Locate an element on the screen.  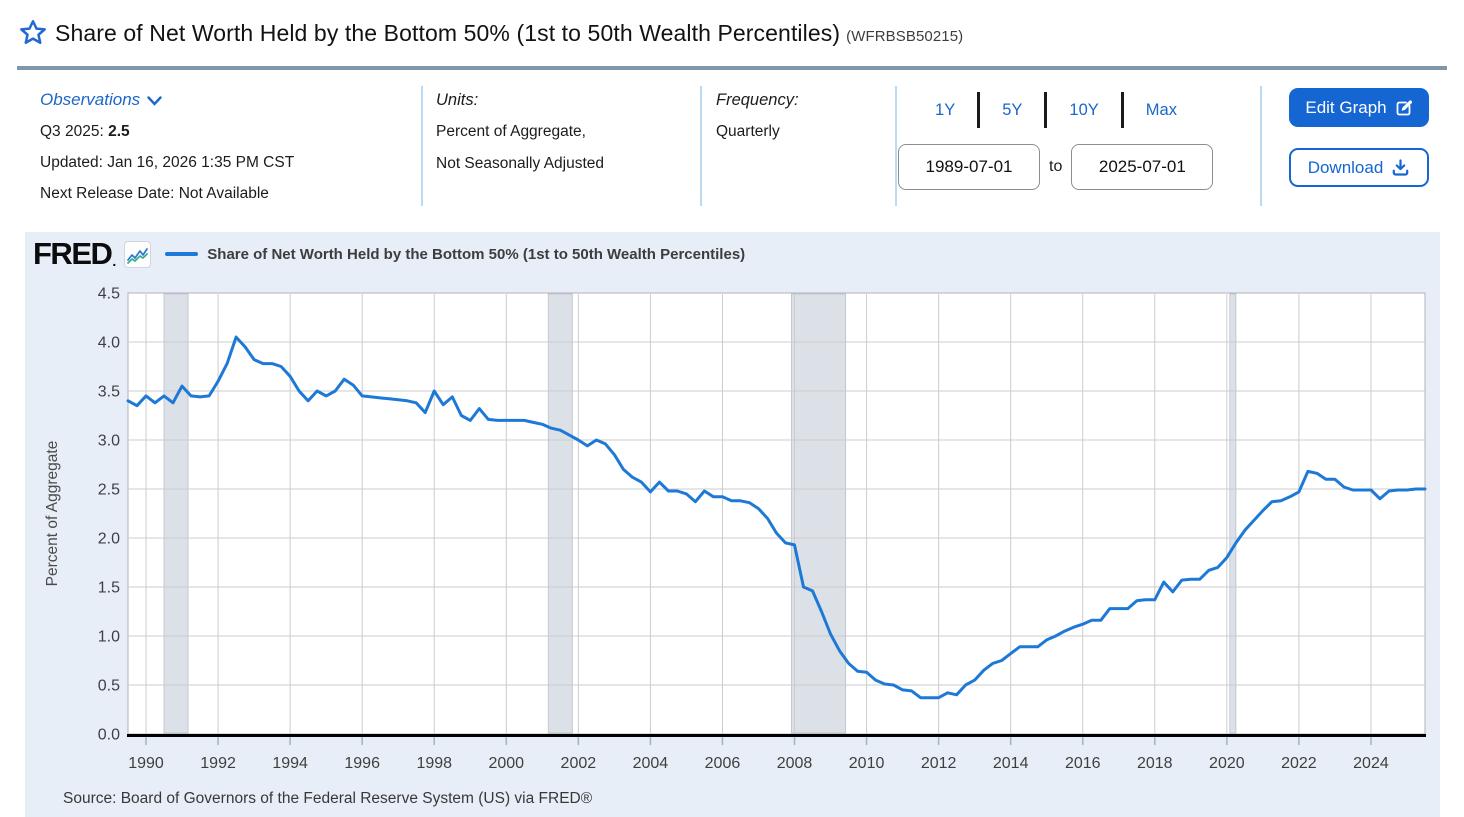
x-tick-label: 1996 is located at coordinates (362, 763).